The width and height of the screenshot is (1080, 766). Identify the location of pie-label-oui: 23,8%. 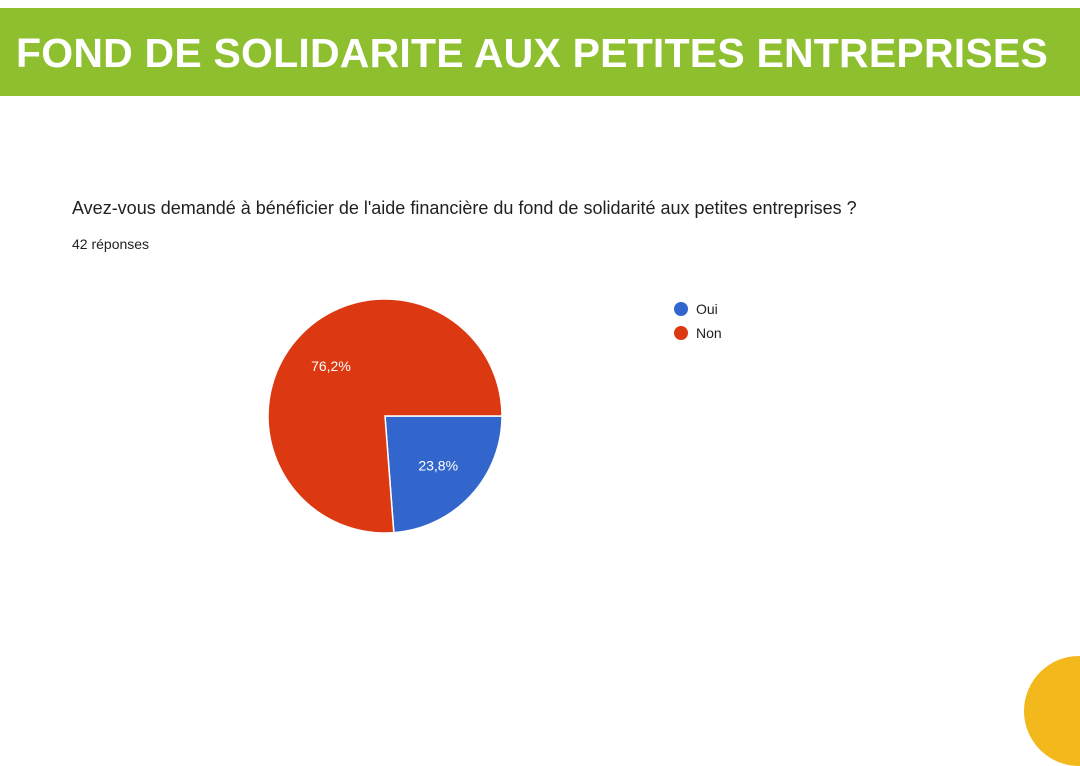
(438, 465).